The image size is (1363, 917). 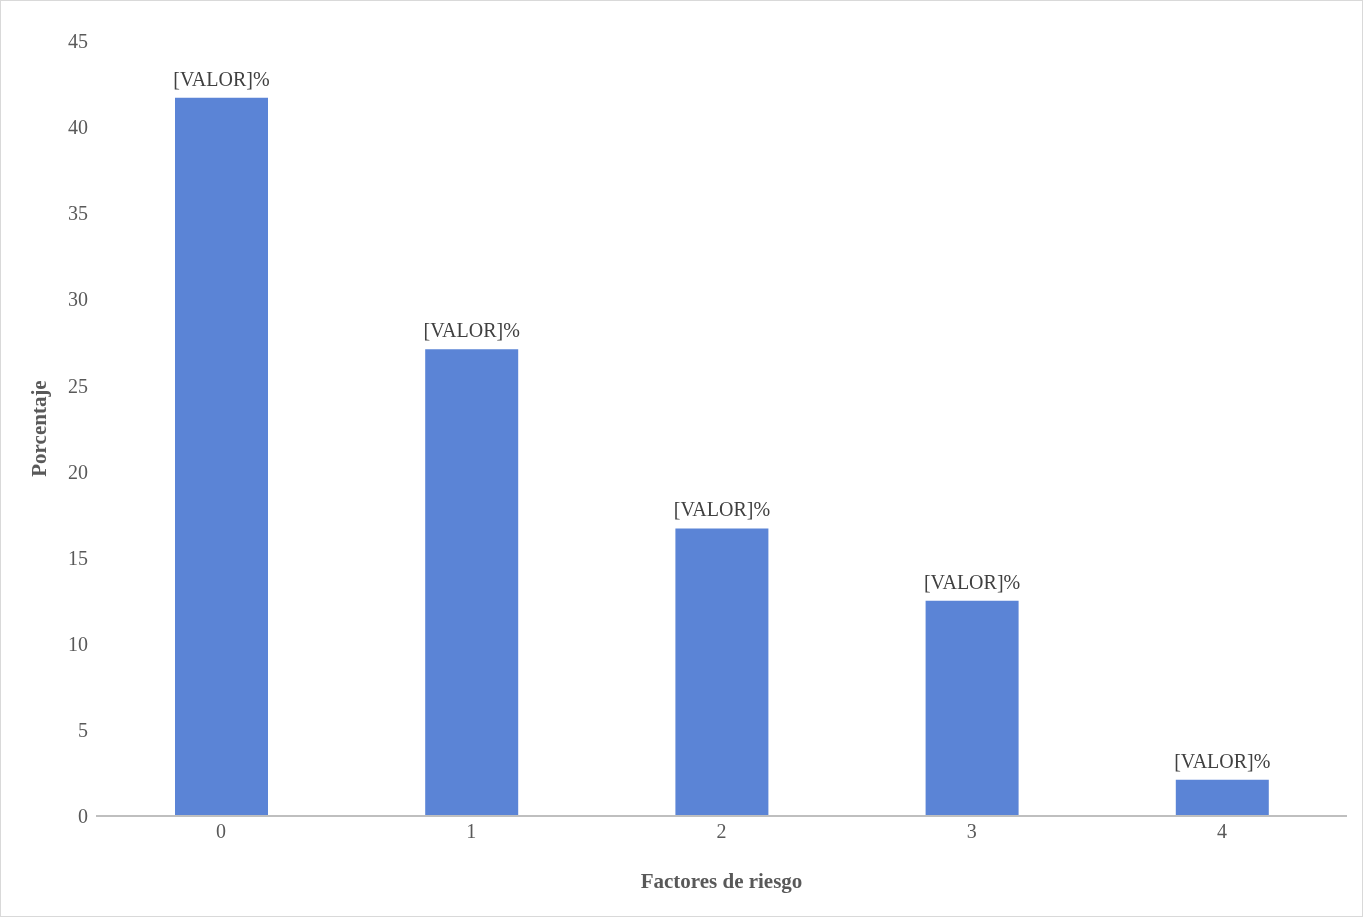 I want to click on y-tick-label: 25, so click(x=78, y=385).